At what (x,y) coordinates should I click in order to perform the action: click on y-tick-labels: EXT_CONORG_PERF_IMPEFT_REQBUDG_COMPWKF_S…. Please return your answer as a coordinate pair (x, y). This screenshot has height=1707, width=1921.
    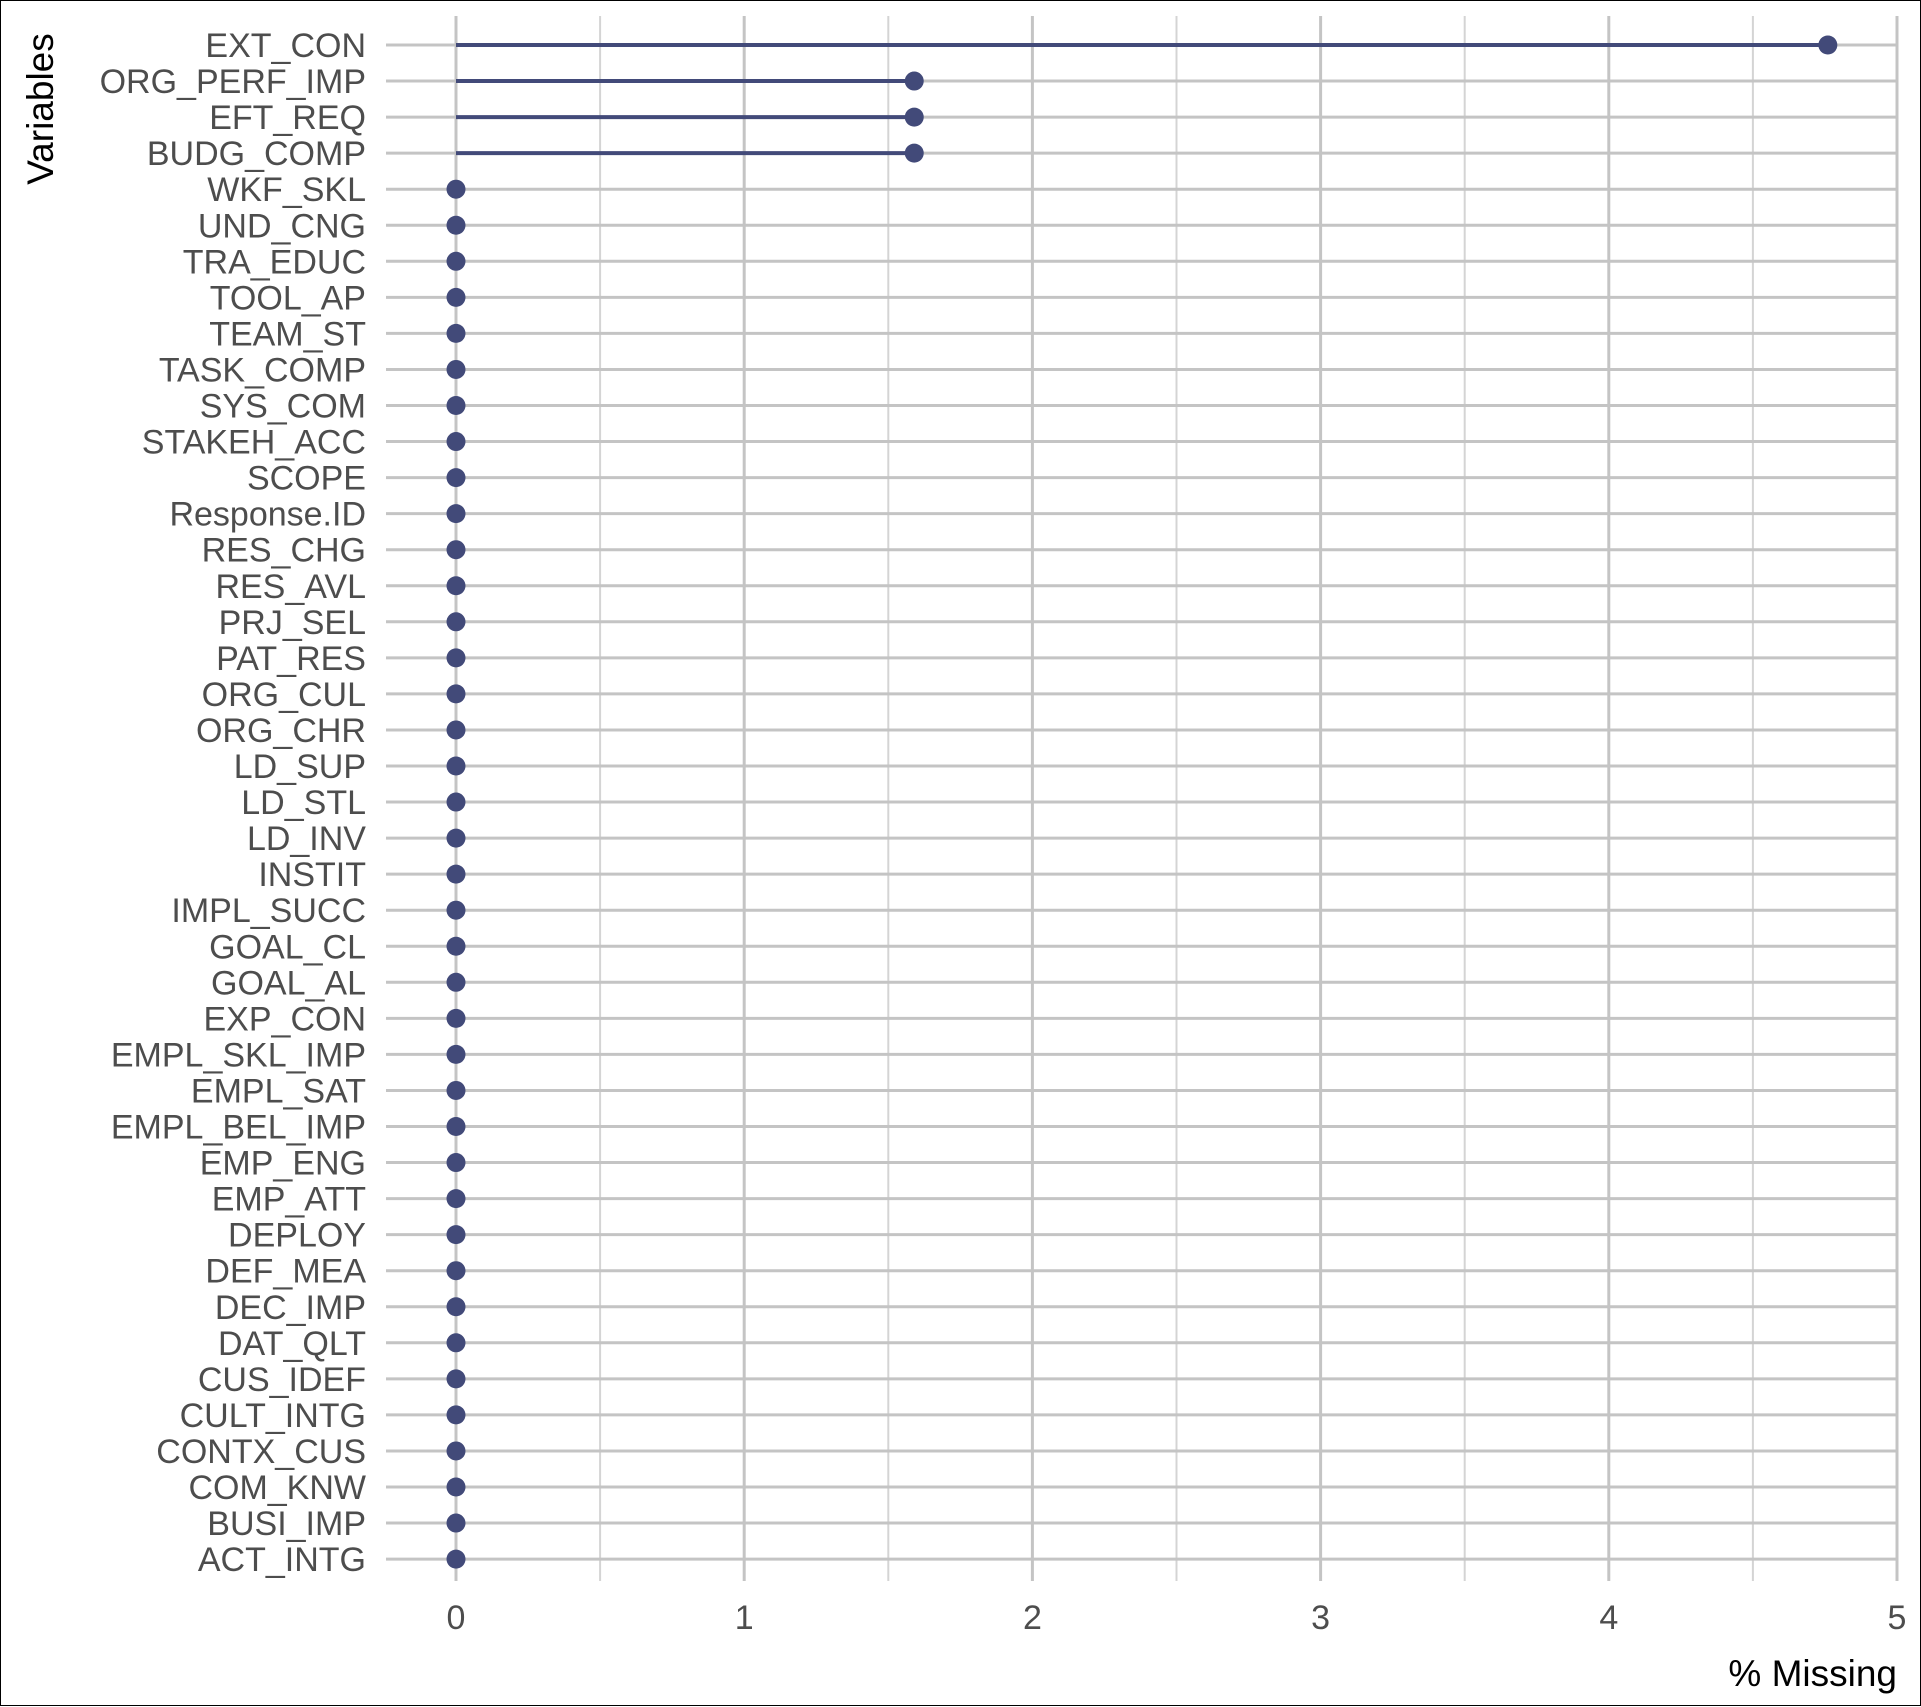
    Looking at the image, I should click on (233, 803).